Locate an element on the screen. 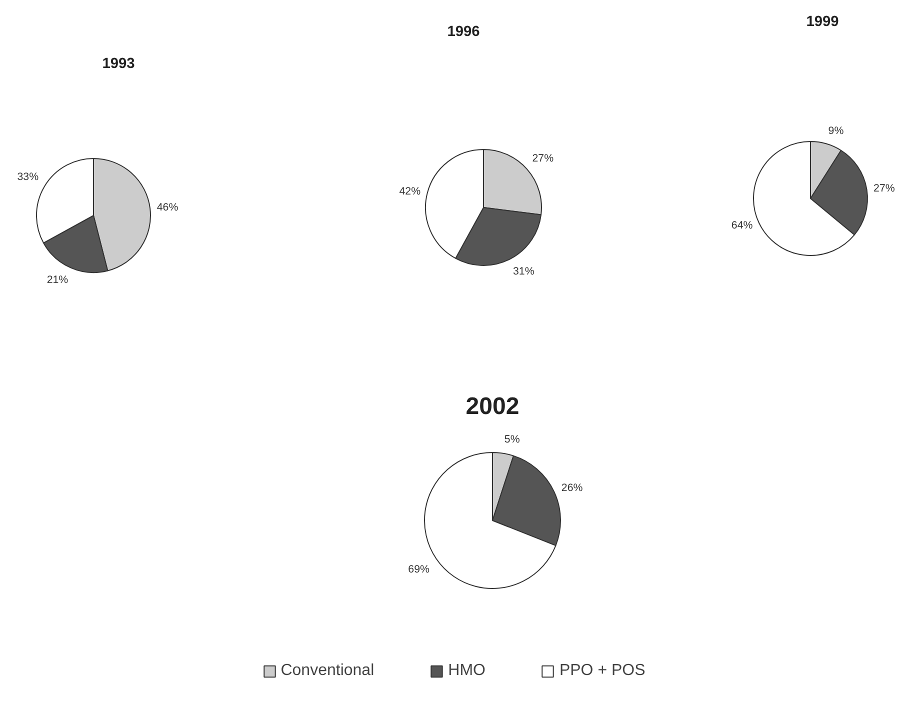 The height and width of the screenshot is (705, 907). data-label: 5% is located at coordinates (512, 439).